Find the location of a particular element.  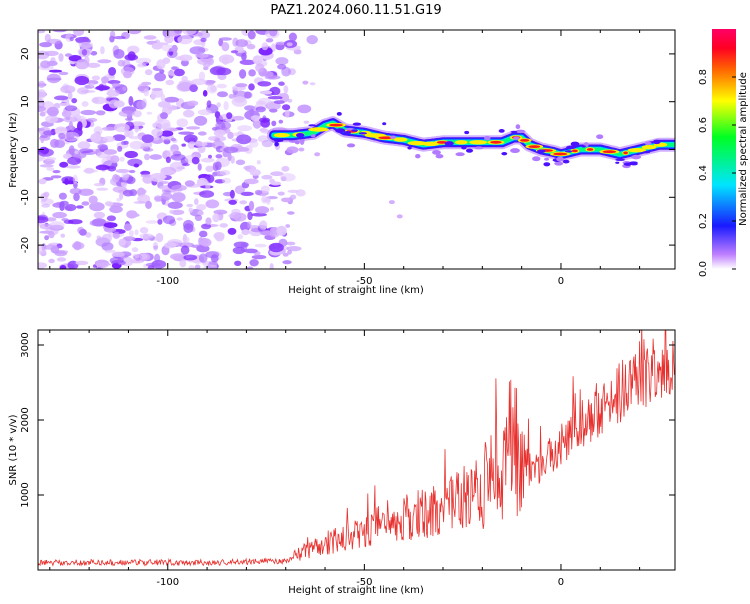

snr-y-label: SNR (10 * v/v) is located at coordinates (13, 449).